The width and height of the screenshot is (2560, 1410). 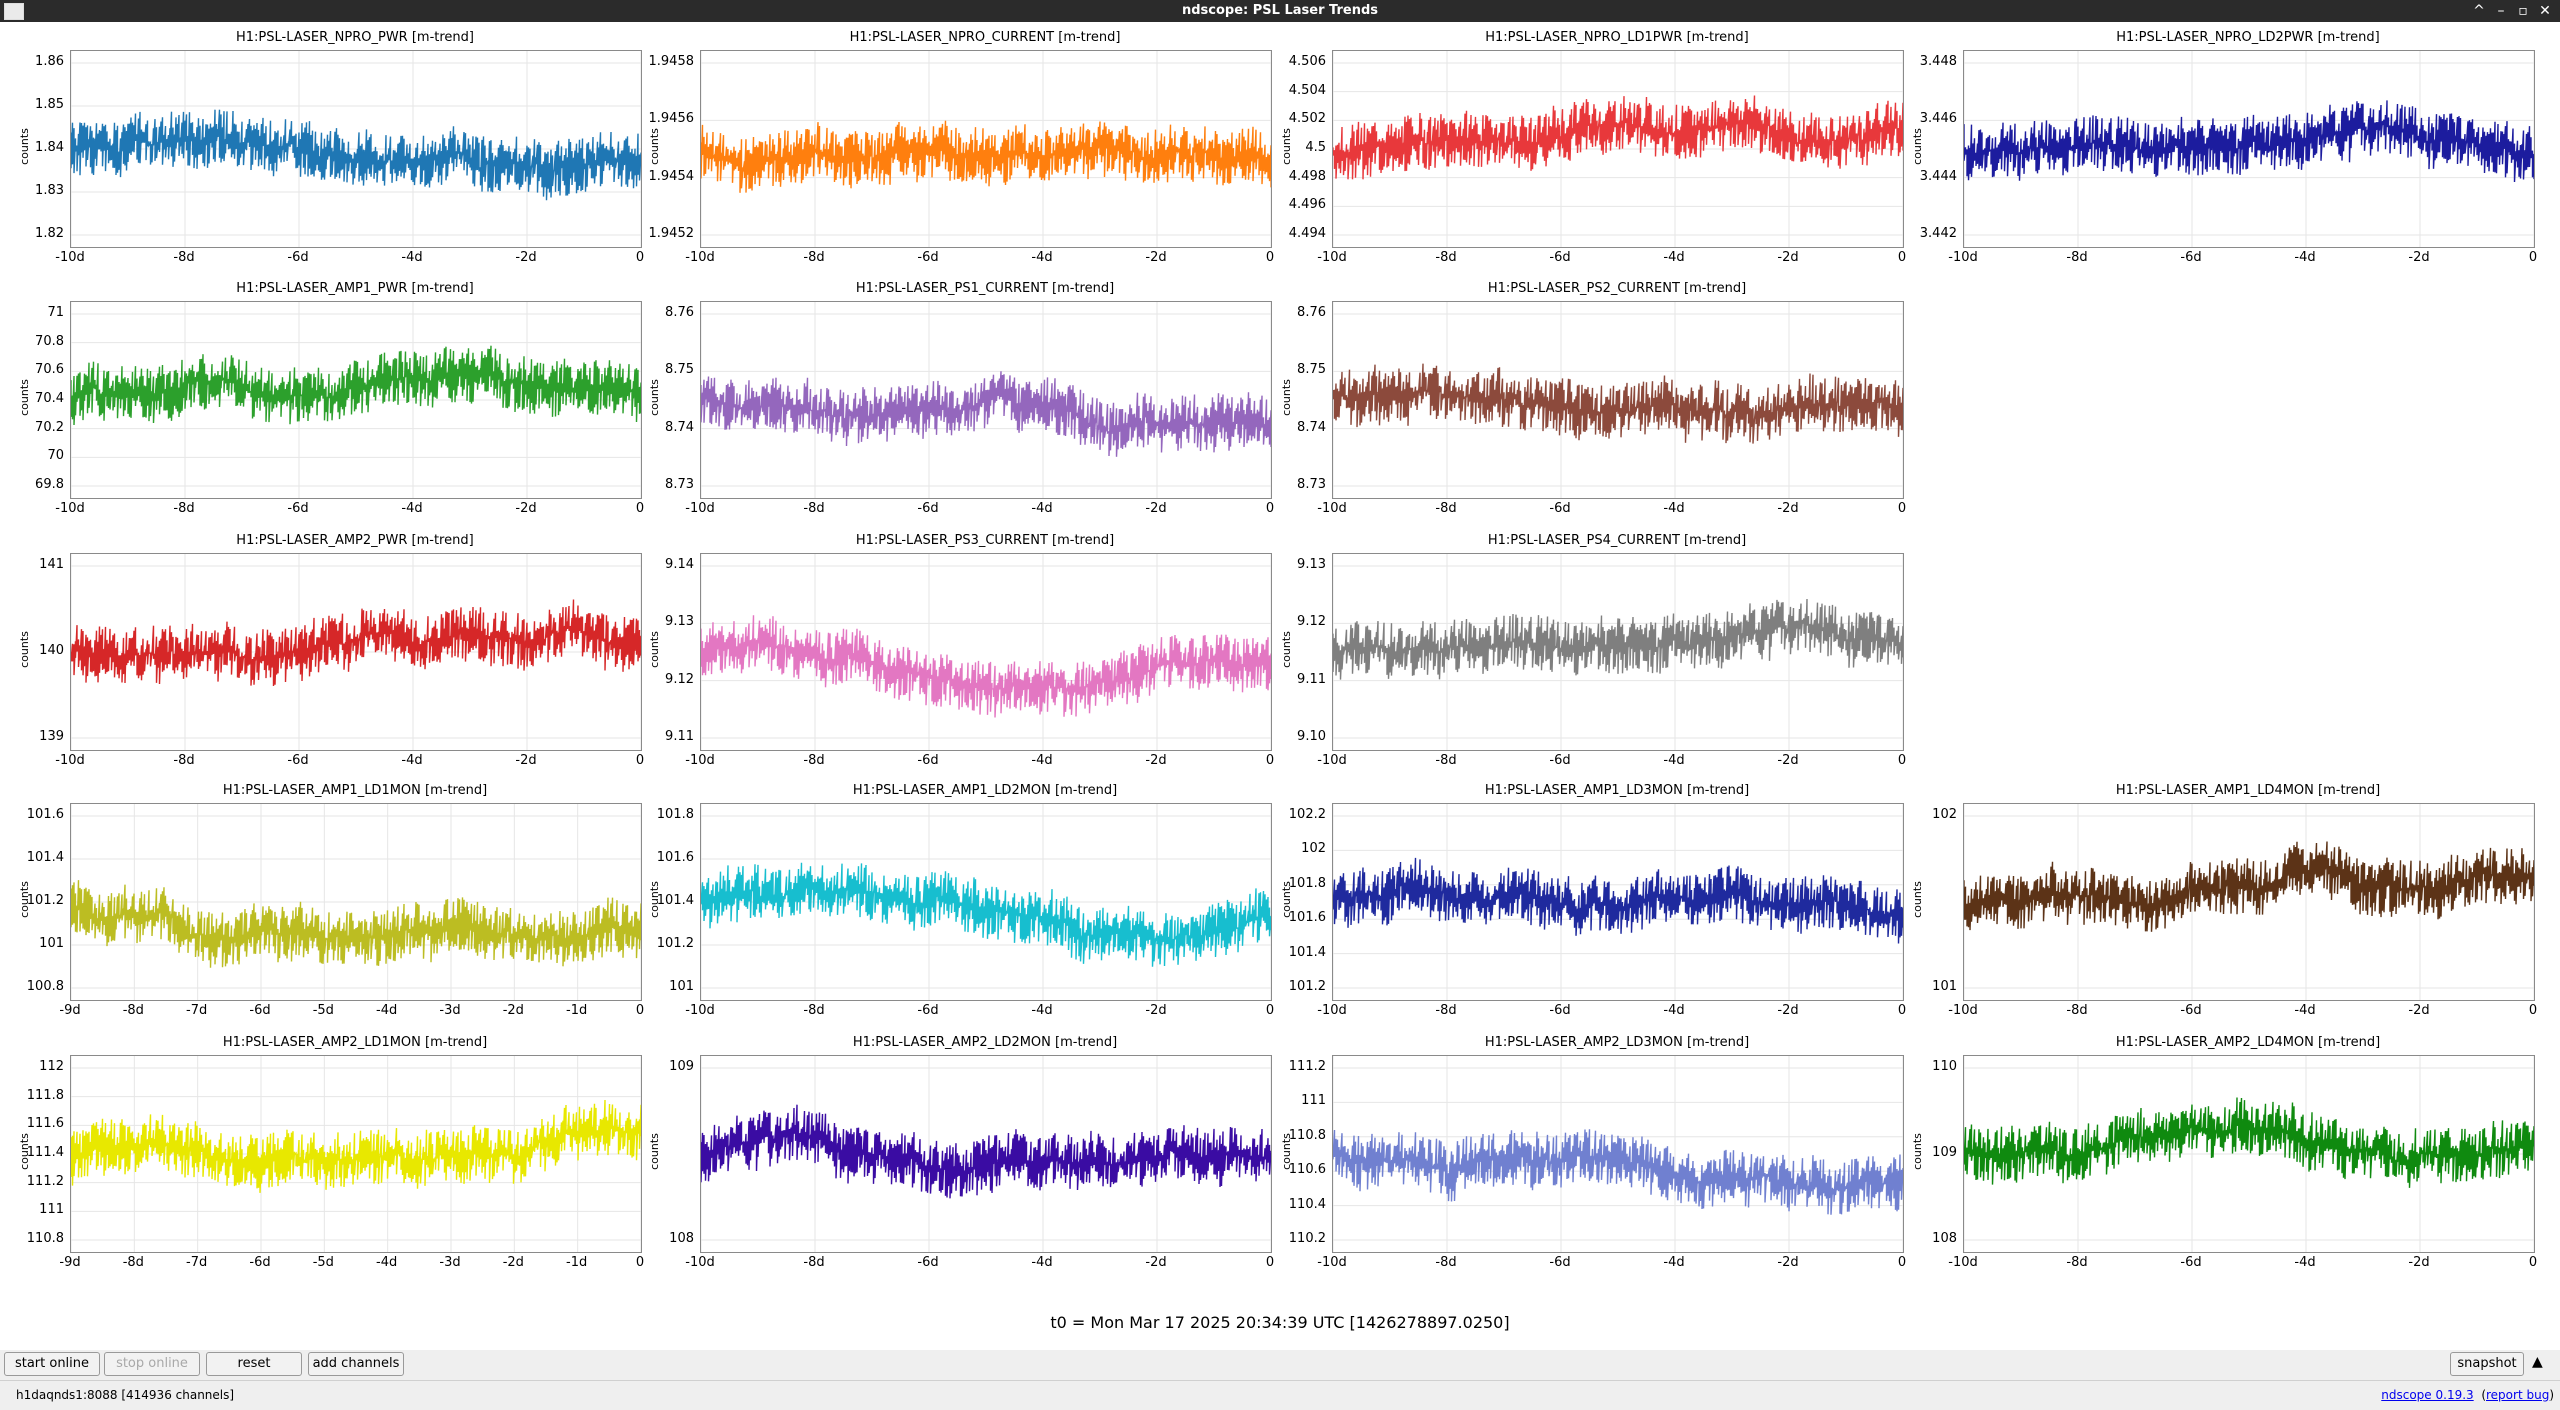 What do you see at coordinates (2501, 11) in the screenshot?
I see `minimize-button: –` at bounding box center [2501, 11].